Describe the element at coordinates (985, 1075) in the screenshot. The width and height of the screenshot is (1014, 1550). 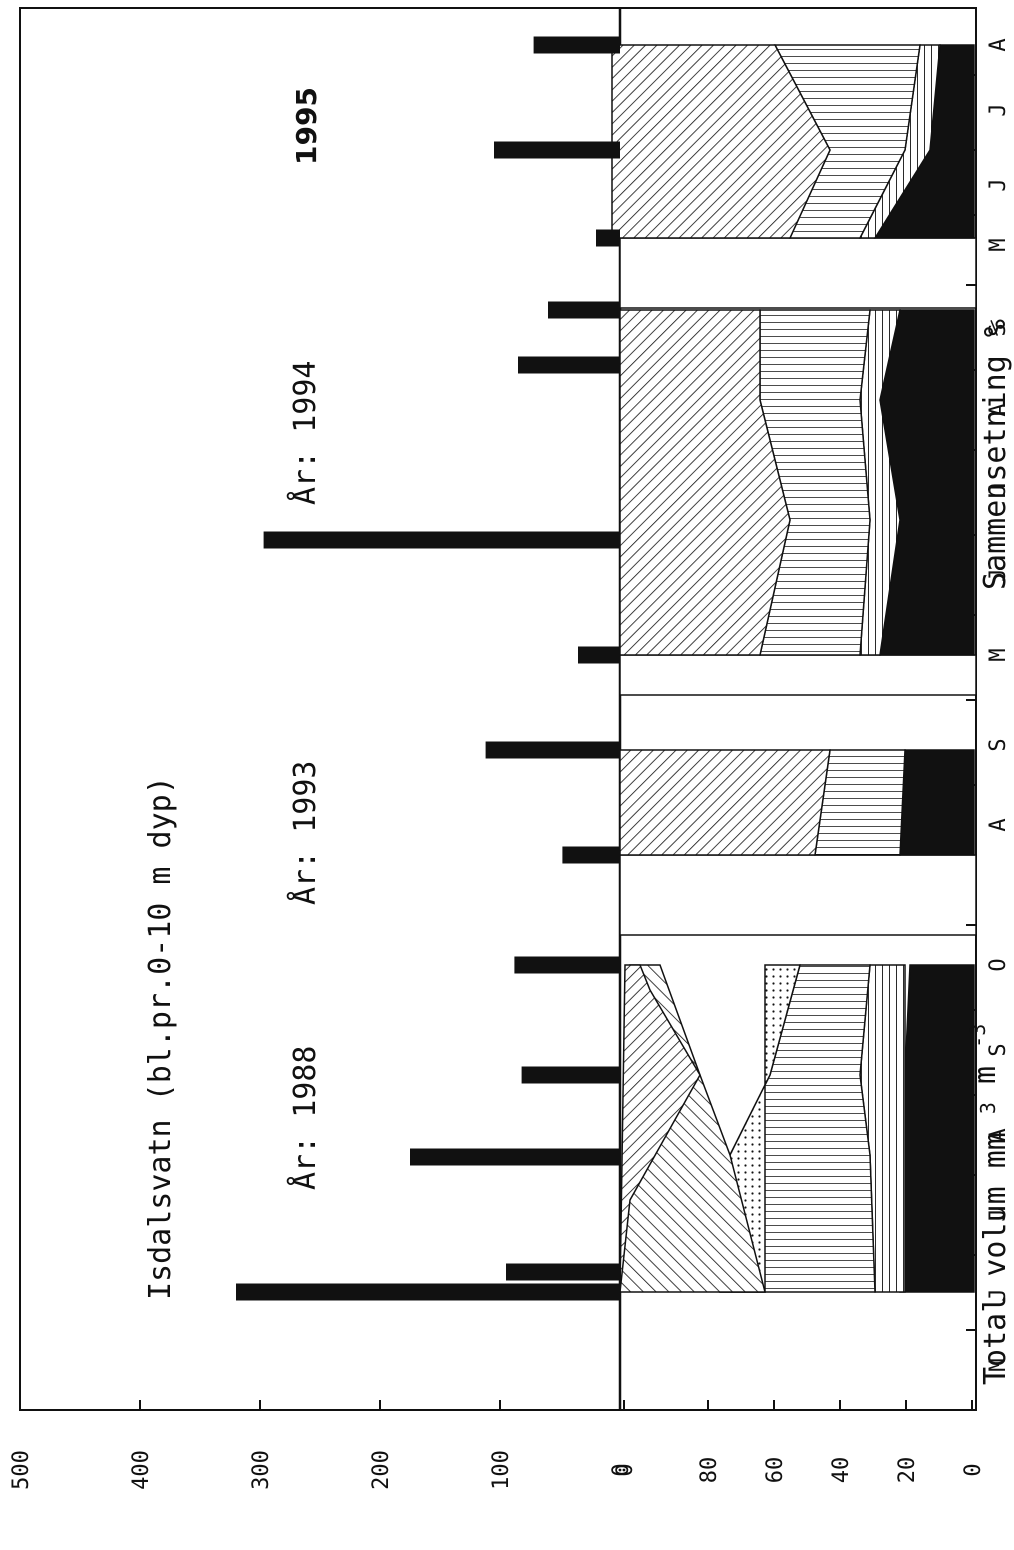
I see `ylabel-unit-m: m` at that location.